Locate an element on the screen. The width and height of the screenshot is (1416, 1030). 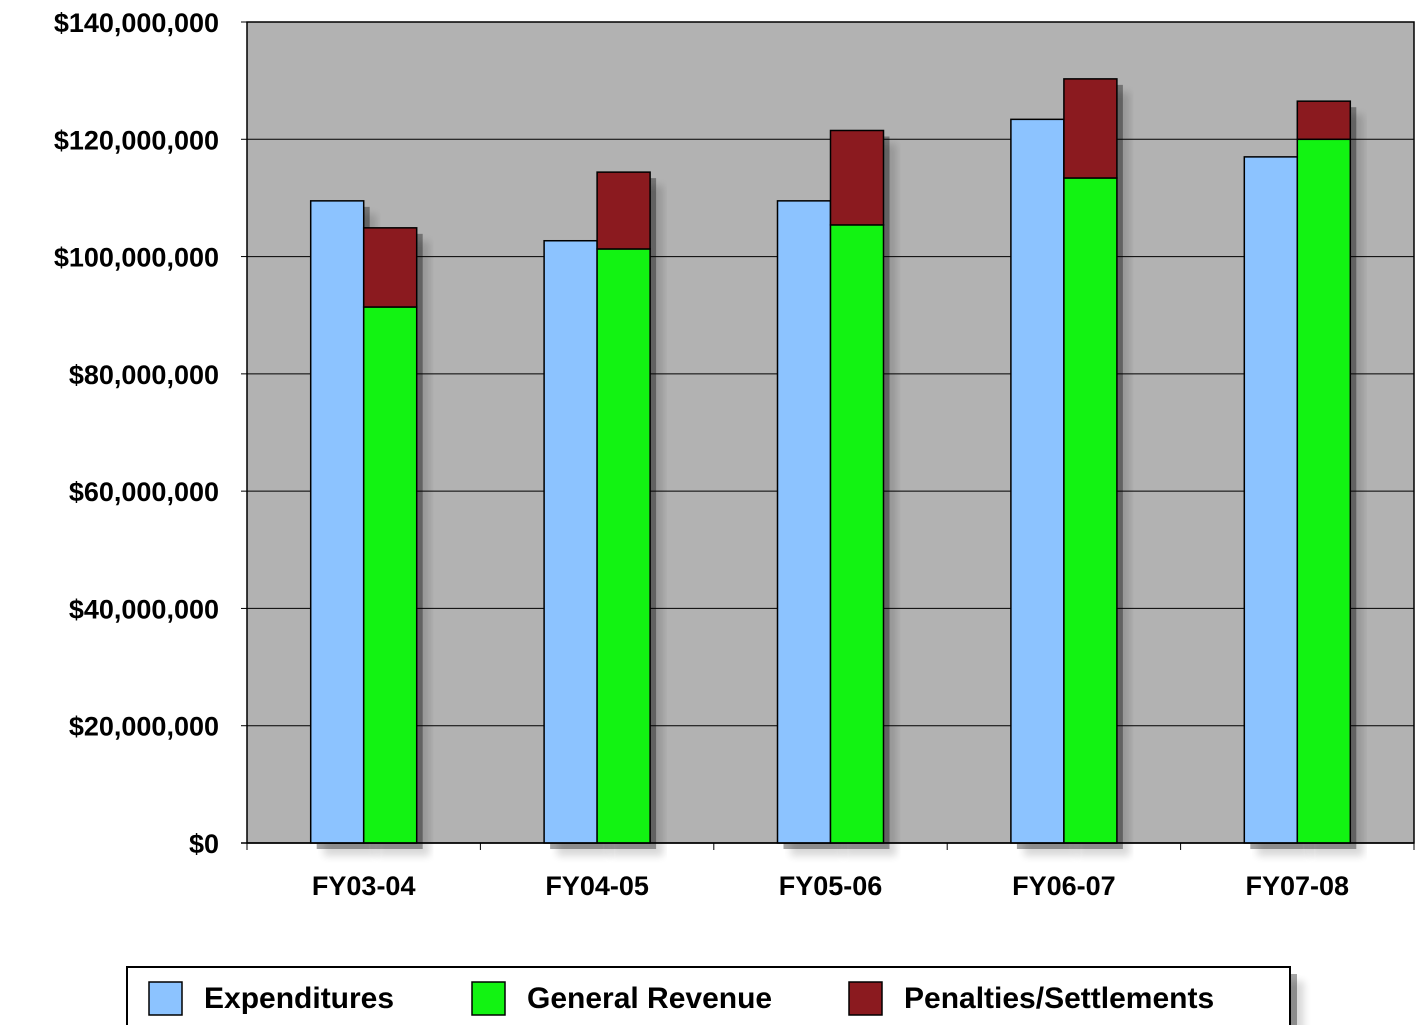
y-tick-label: $60,000,000 is located at coordinates (144, 492).